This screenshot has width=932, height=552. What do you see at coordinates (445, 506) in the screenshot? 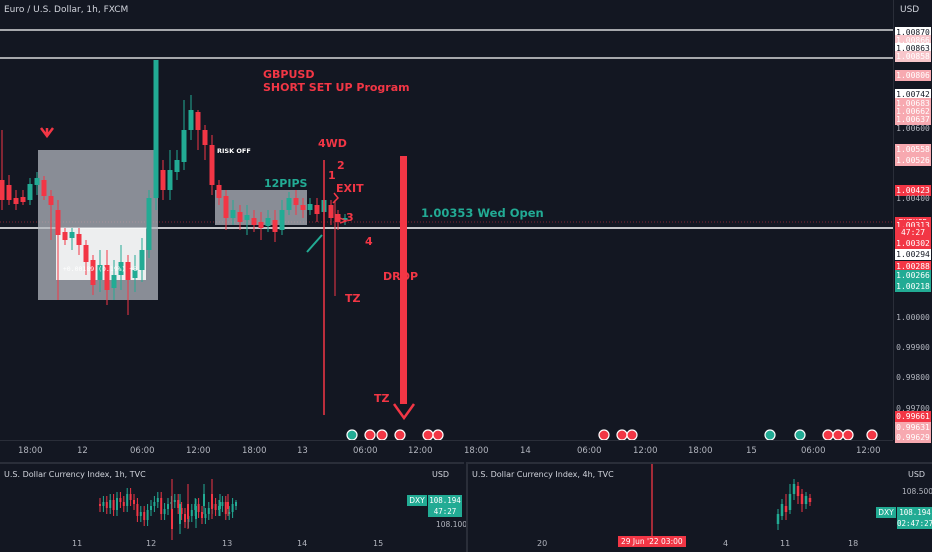
I see `dxy-price-label: 108.194 47:27` at bounding box center [445, 506].